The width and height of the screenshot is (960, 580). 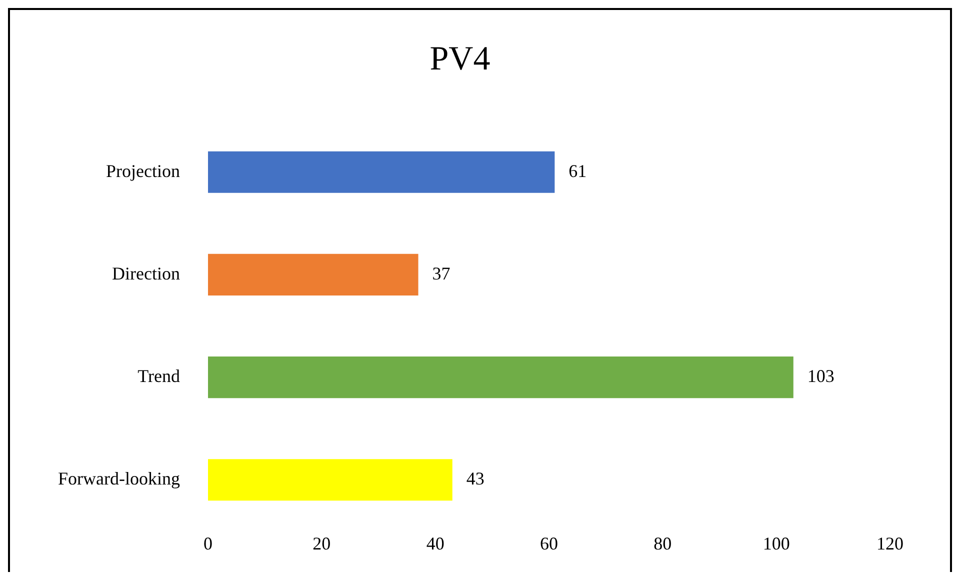 What do you see at coordinates (143, 170) in the screenshot?
I see `y-tick-label: Projection` at bounding box center [143, 170].